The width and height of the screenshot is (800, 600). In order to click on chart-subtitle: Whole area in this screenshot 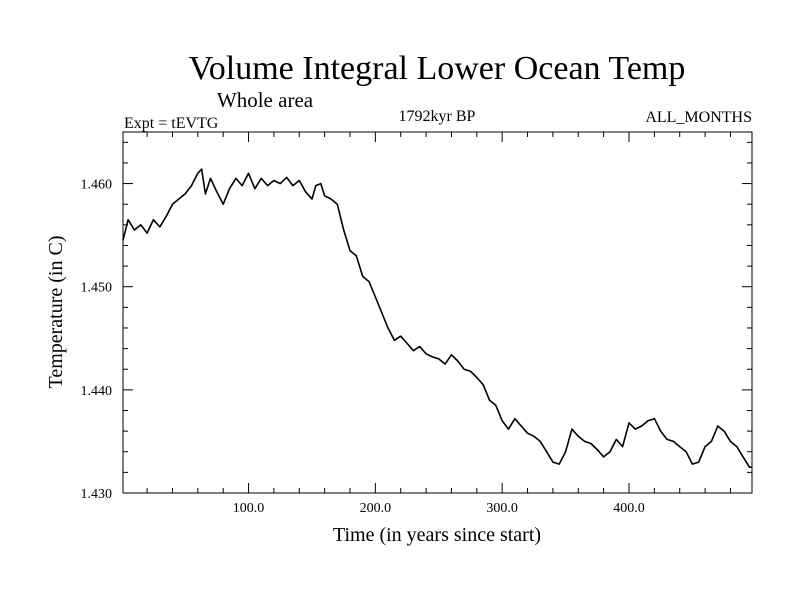, I will do `click(265, 100)`.